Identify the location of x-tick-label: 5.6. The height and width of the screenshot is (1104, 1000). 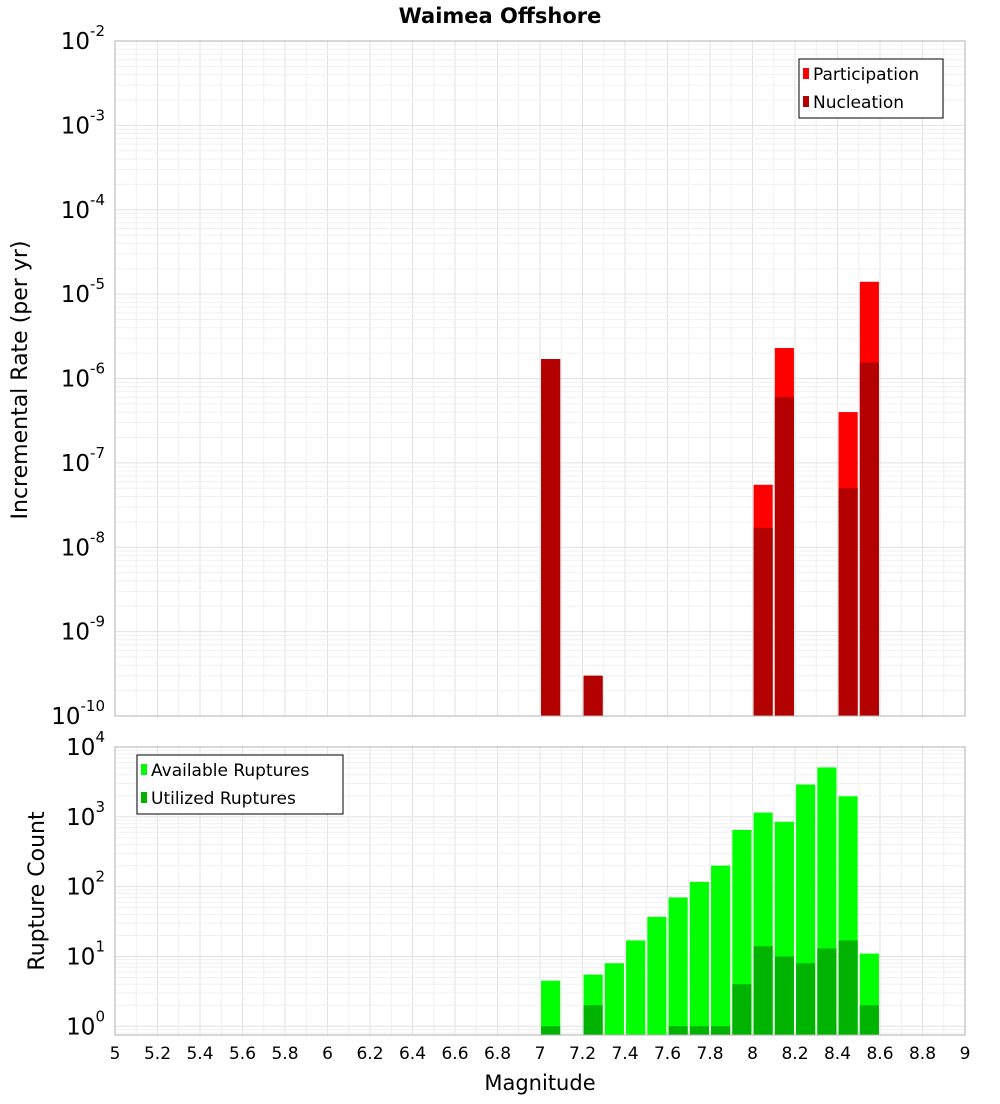
(242, 1054).